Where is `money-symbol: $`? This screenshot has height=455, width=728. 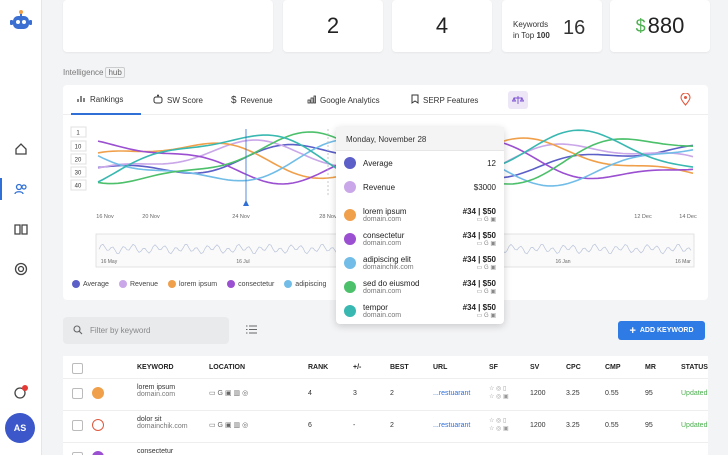 money-symbol: $ is located at coordinates (640, 25).